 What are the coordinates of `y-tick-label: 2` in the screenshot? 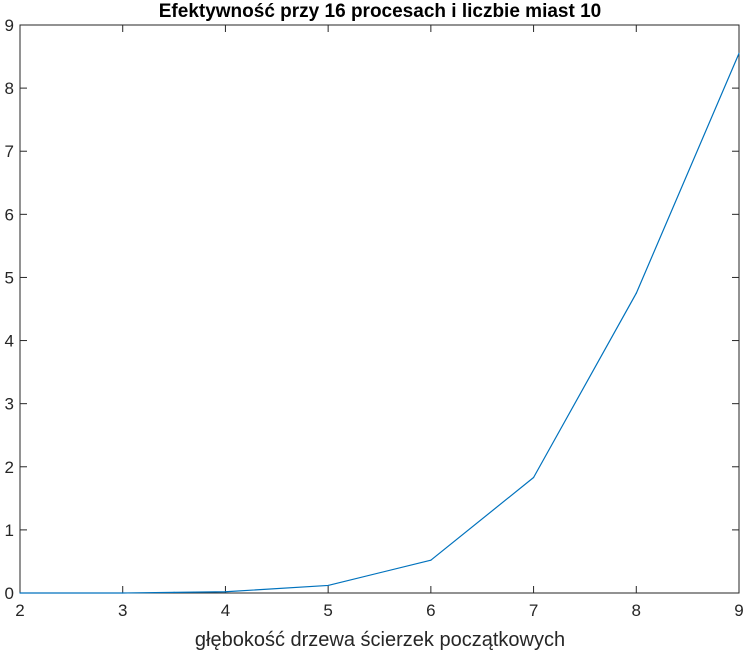 It's located at (9, 467).